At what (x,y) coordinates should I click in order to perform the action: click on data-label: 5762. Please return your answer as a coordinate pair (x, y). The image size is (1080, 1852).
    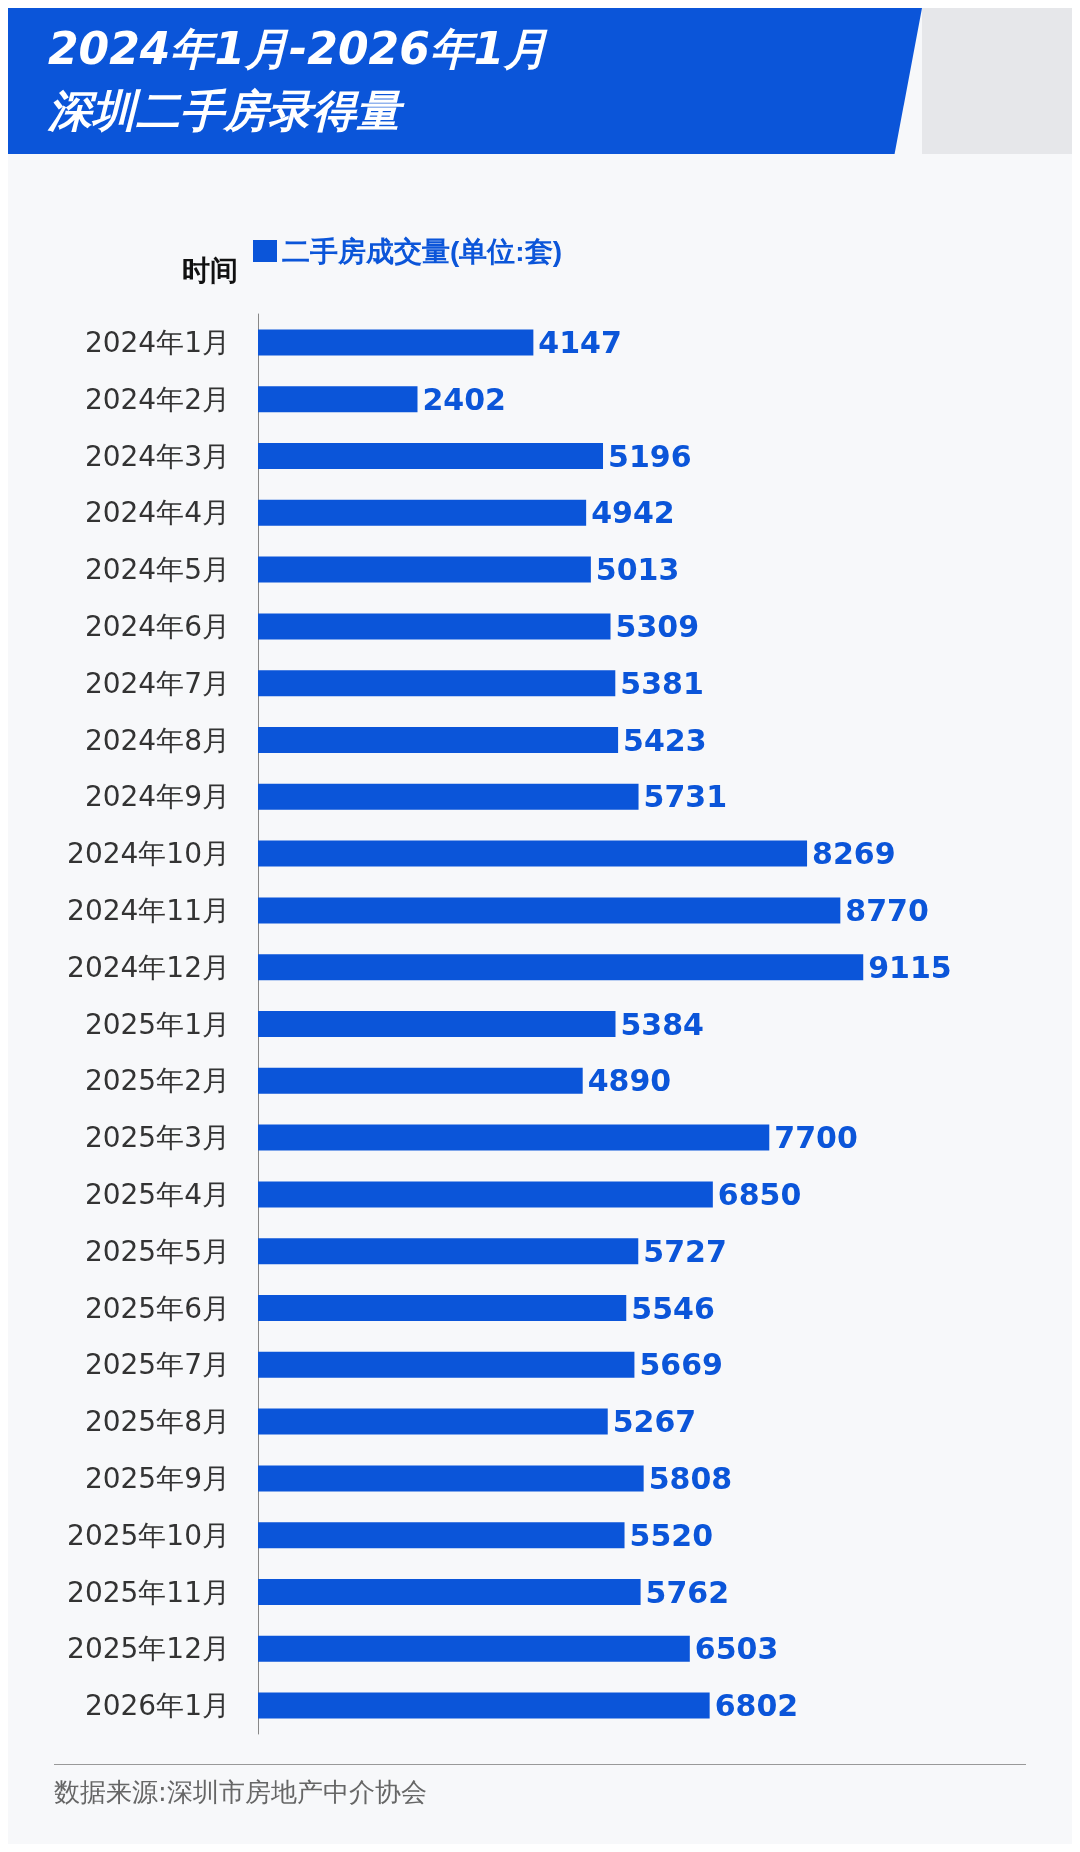
    Looking at the image, I should click on (687, 1592).